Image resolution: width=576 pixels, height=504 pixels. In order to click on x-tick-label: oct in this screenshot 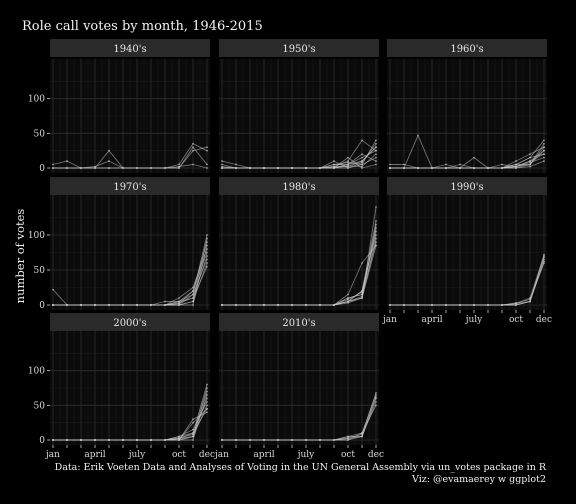, I will do `click(348, 455)`.